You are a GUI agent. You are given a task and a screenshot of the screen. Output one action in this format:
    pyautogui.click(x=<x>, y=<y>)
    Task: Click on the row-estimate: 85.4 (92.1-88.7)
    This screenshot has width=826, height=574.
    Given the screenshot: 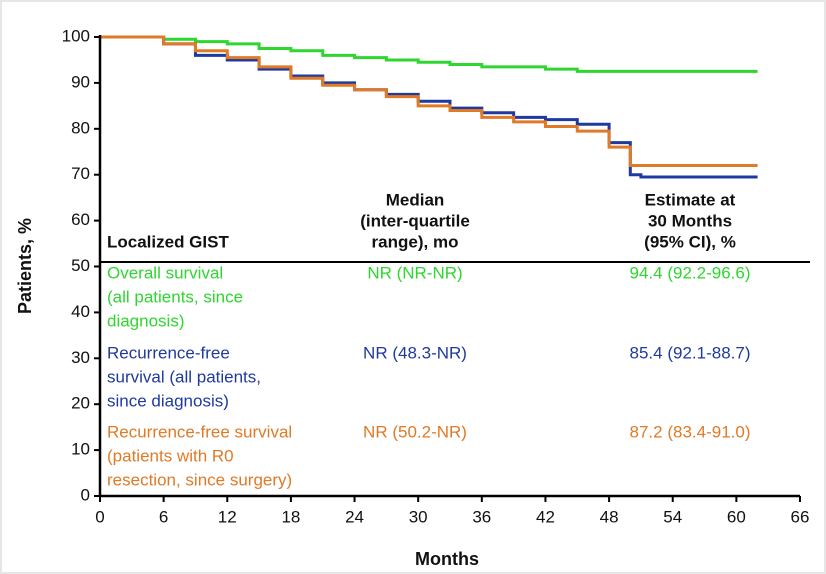 What is the action you would take?
    pyautogui.click(x=690, y=352)
    